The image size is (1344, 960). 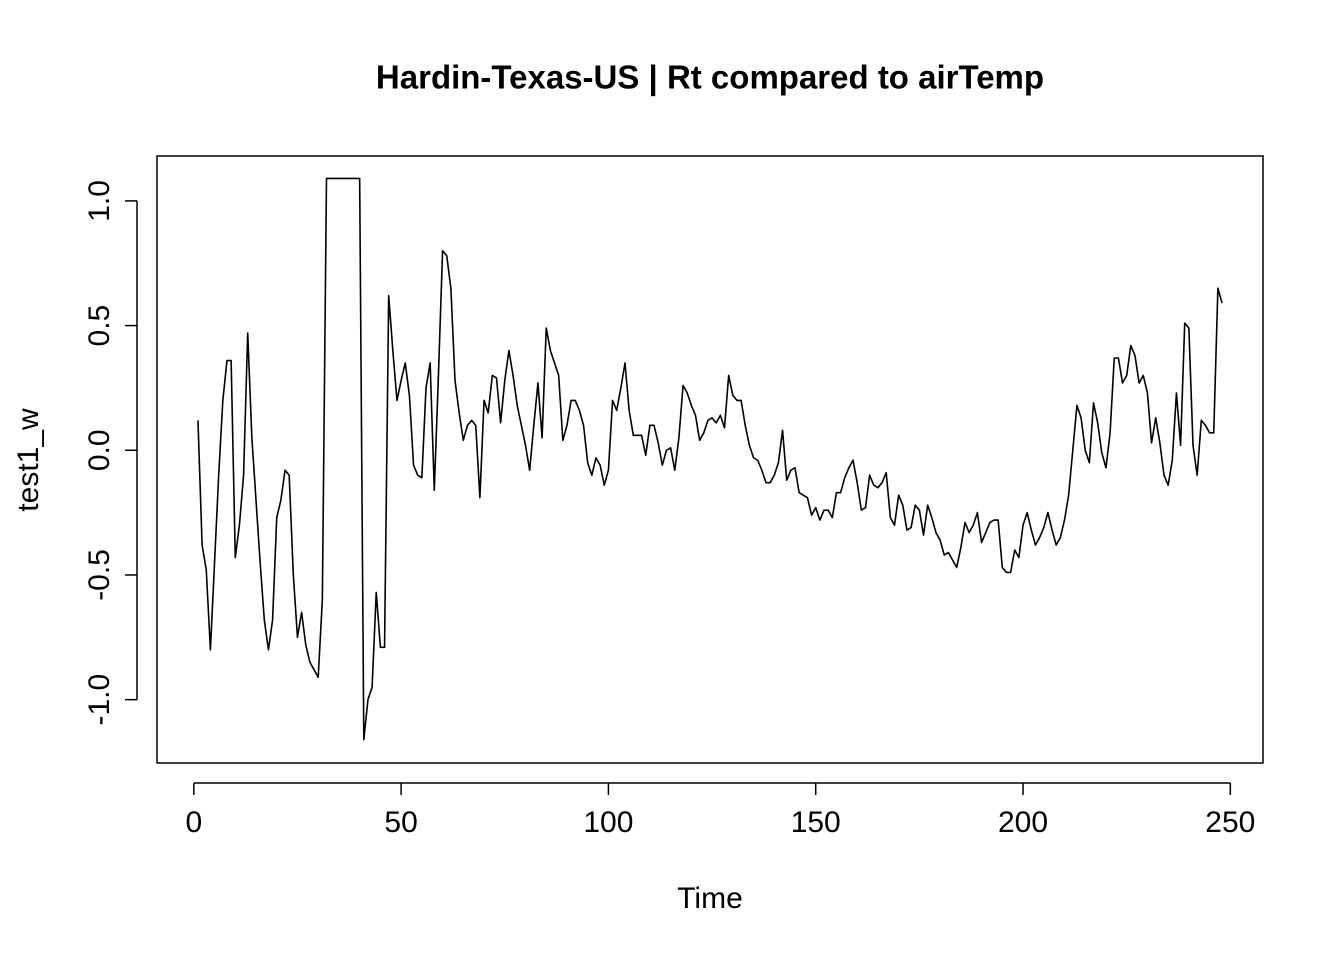 What do you see at coordinates (99, 201) in the screenshot?
I see `y-tick-label: 1.0` at bounding box center [99, 201].